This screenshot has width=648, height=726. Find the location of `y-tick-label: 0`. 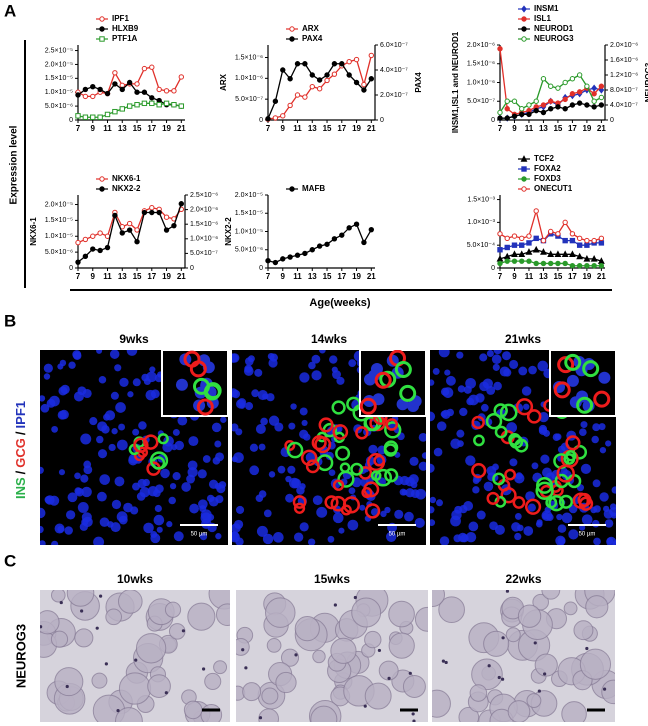

y-tick-label: 0 is located at coordinates (493, 120).